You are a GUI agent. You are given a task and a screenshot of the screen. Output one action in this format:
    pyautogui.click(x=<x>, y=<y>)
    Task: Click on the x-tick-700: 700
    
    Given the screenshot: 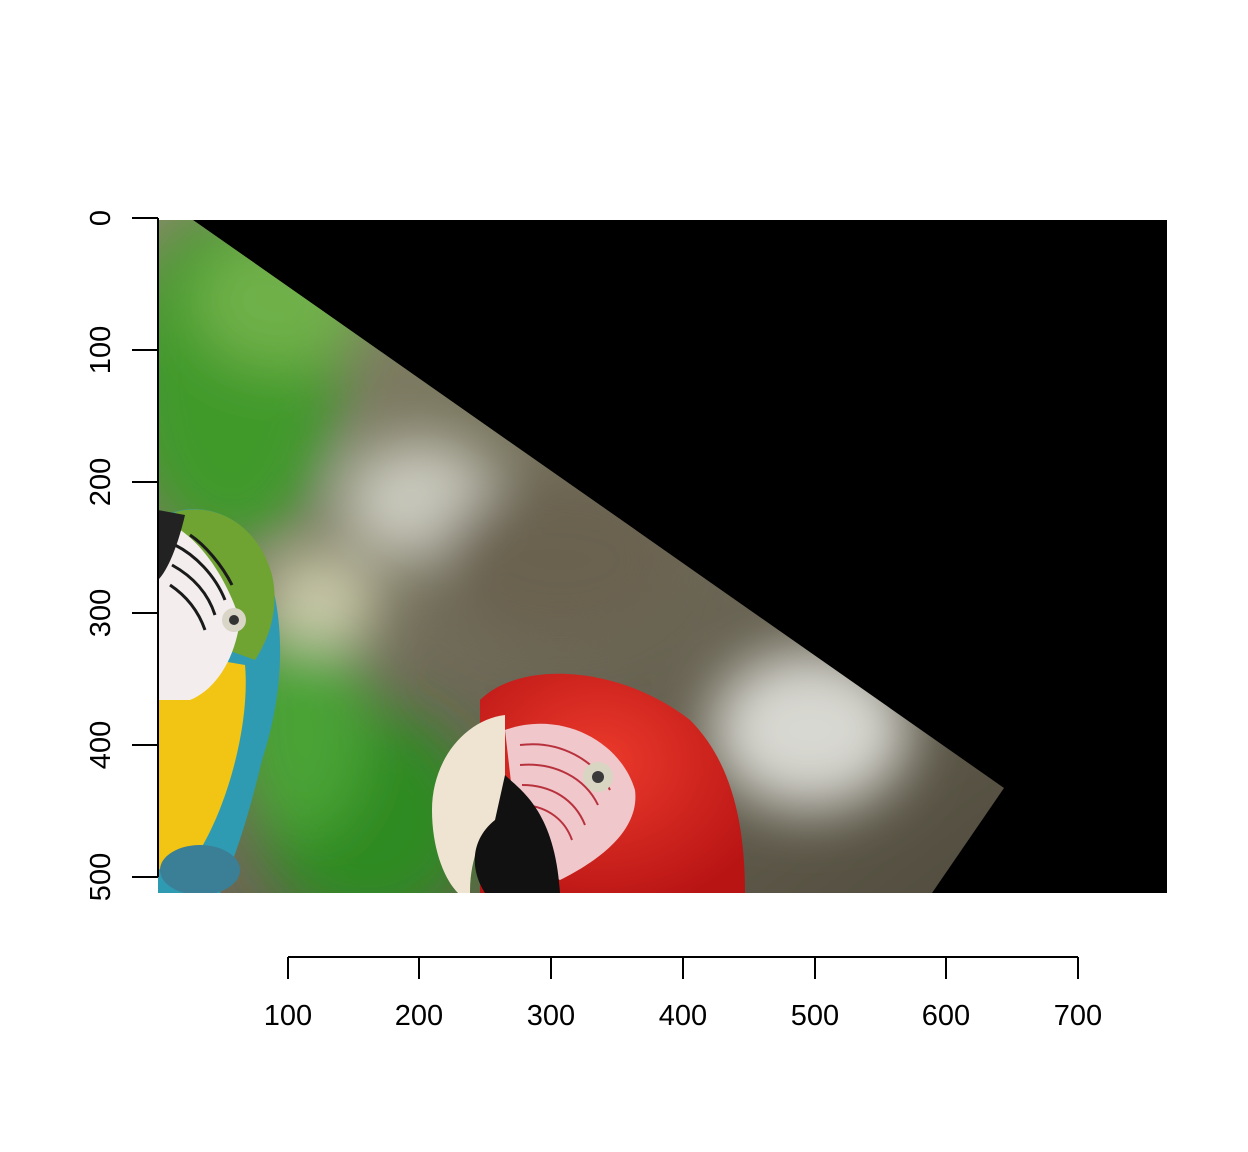 What is the action you would take?
    pyautogui.click(x=1078, y=994)
    